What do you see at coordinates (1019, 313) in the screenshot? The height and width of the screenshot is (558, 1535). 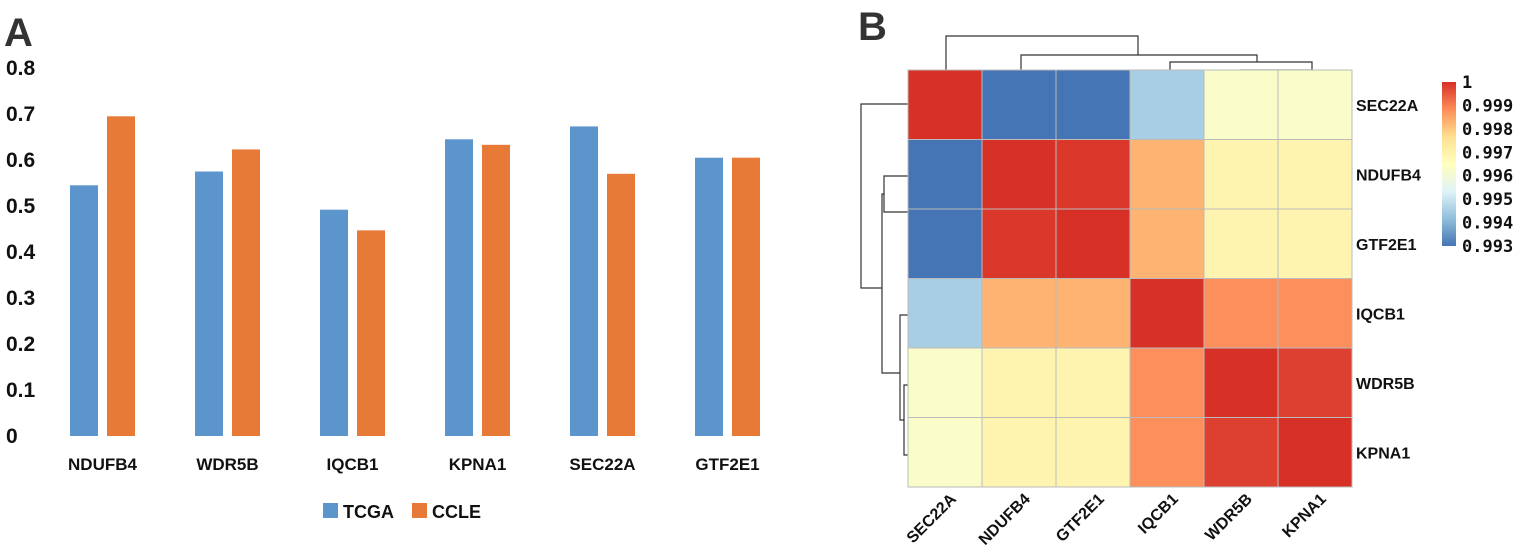 I see `heatmap-cell-iqcb1-ndufb4` at bounding box center [1019, 313].